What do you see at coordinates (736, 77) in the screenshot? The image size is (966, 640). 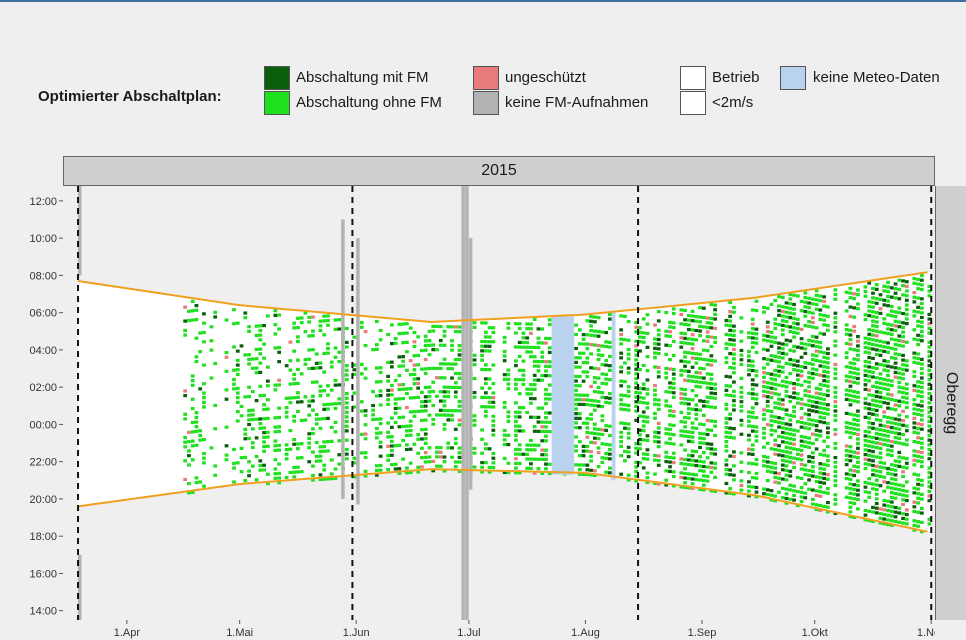 I see `legend-label-betrieb: Betrieb` at bounding box center [736, 77].